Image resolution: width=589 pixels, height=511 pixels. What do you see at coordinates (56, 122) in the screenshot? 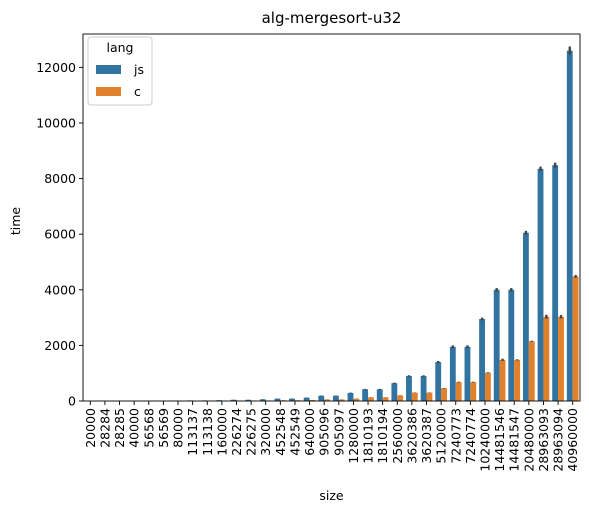
I see `y-tick-label: 10000` at bounding box center [56, 122].